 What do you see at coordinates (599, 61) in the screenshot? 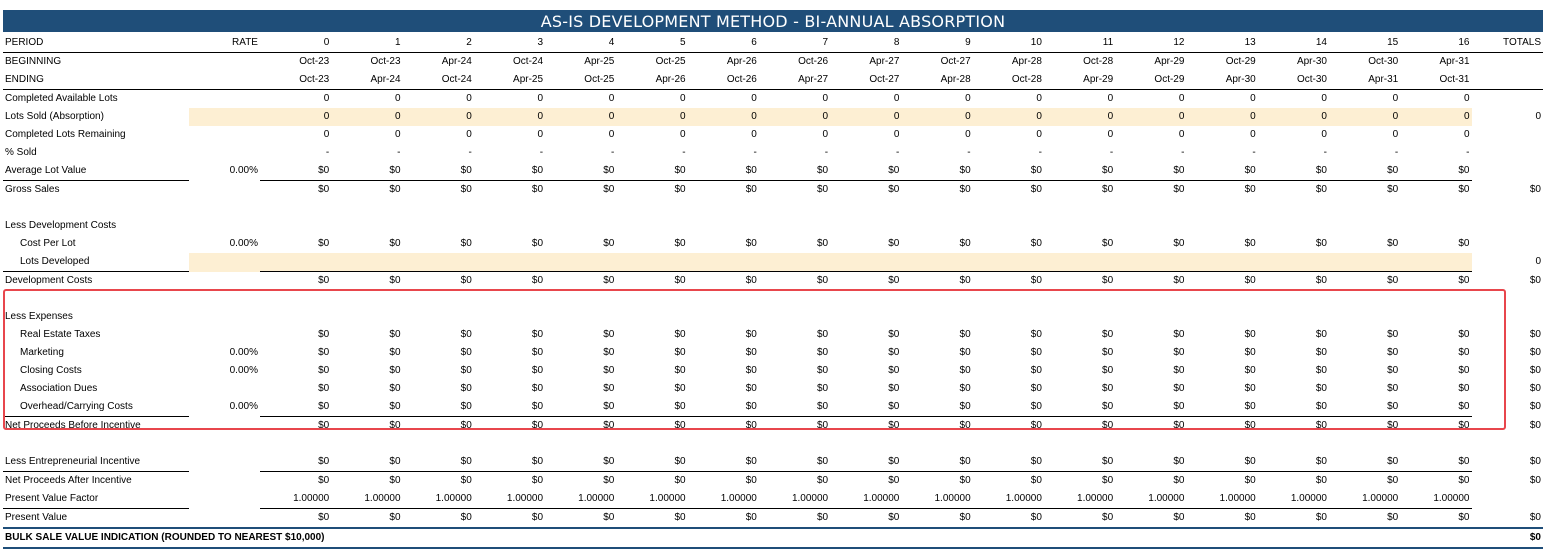
I see `value-cell: Apr-25` at bounding box center [599, 61].